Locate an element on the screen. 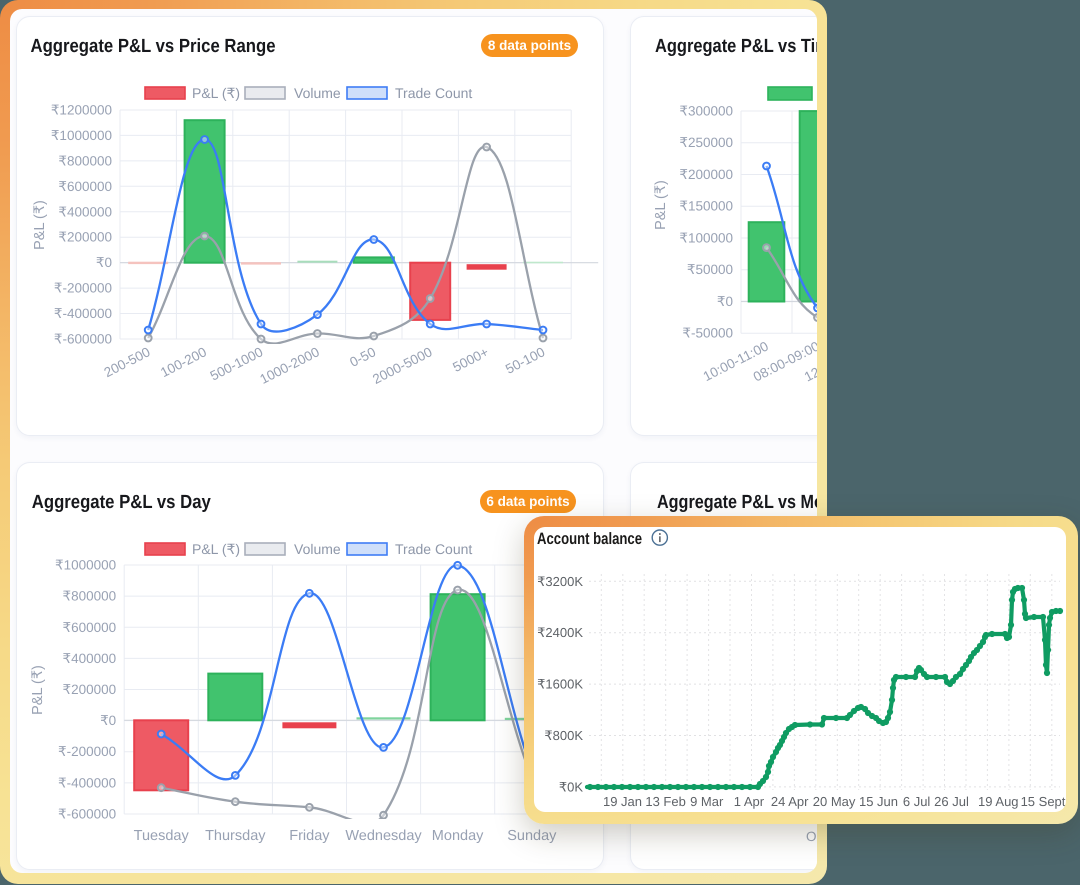  svg-text: 50-100 is located at coordinates (525, 360).